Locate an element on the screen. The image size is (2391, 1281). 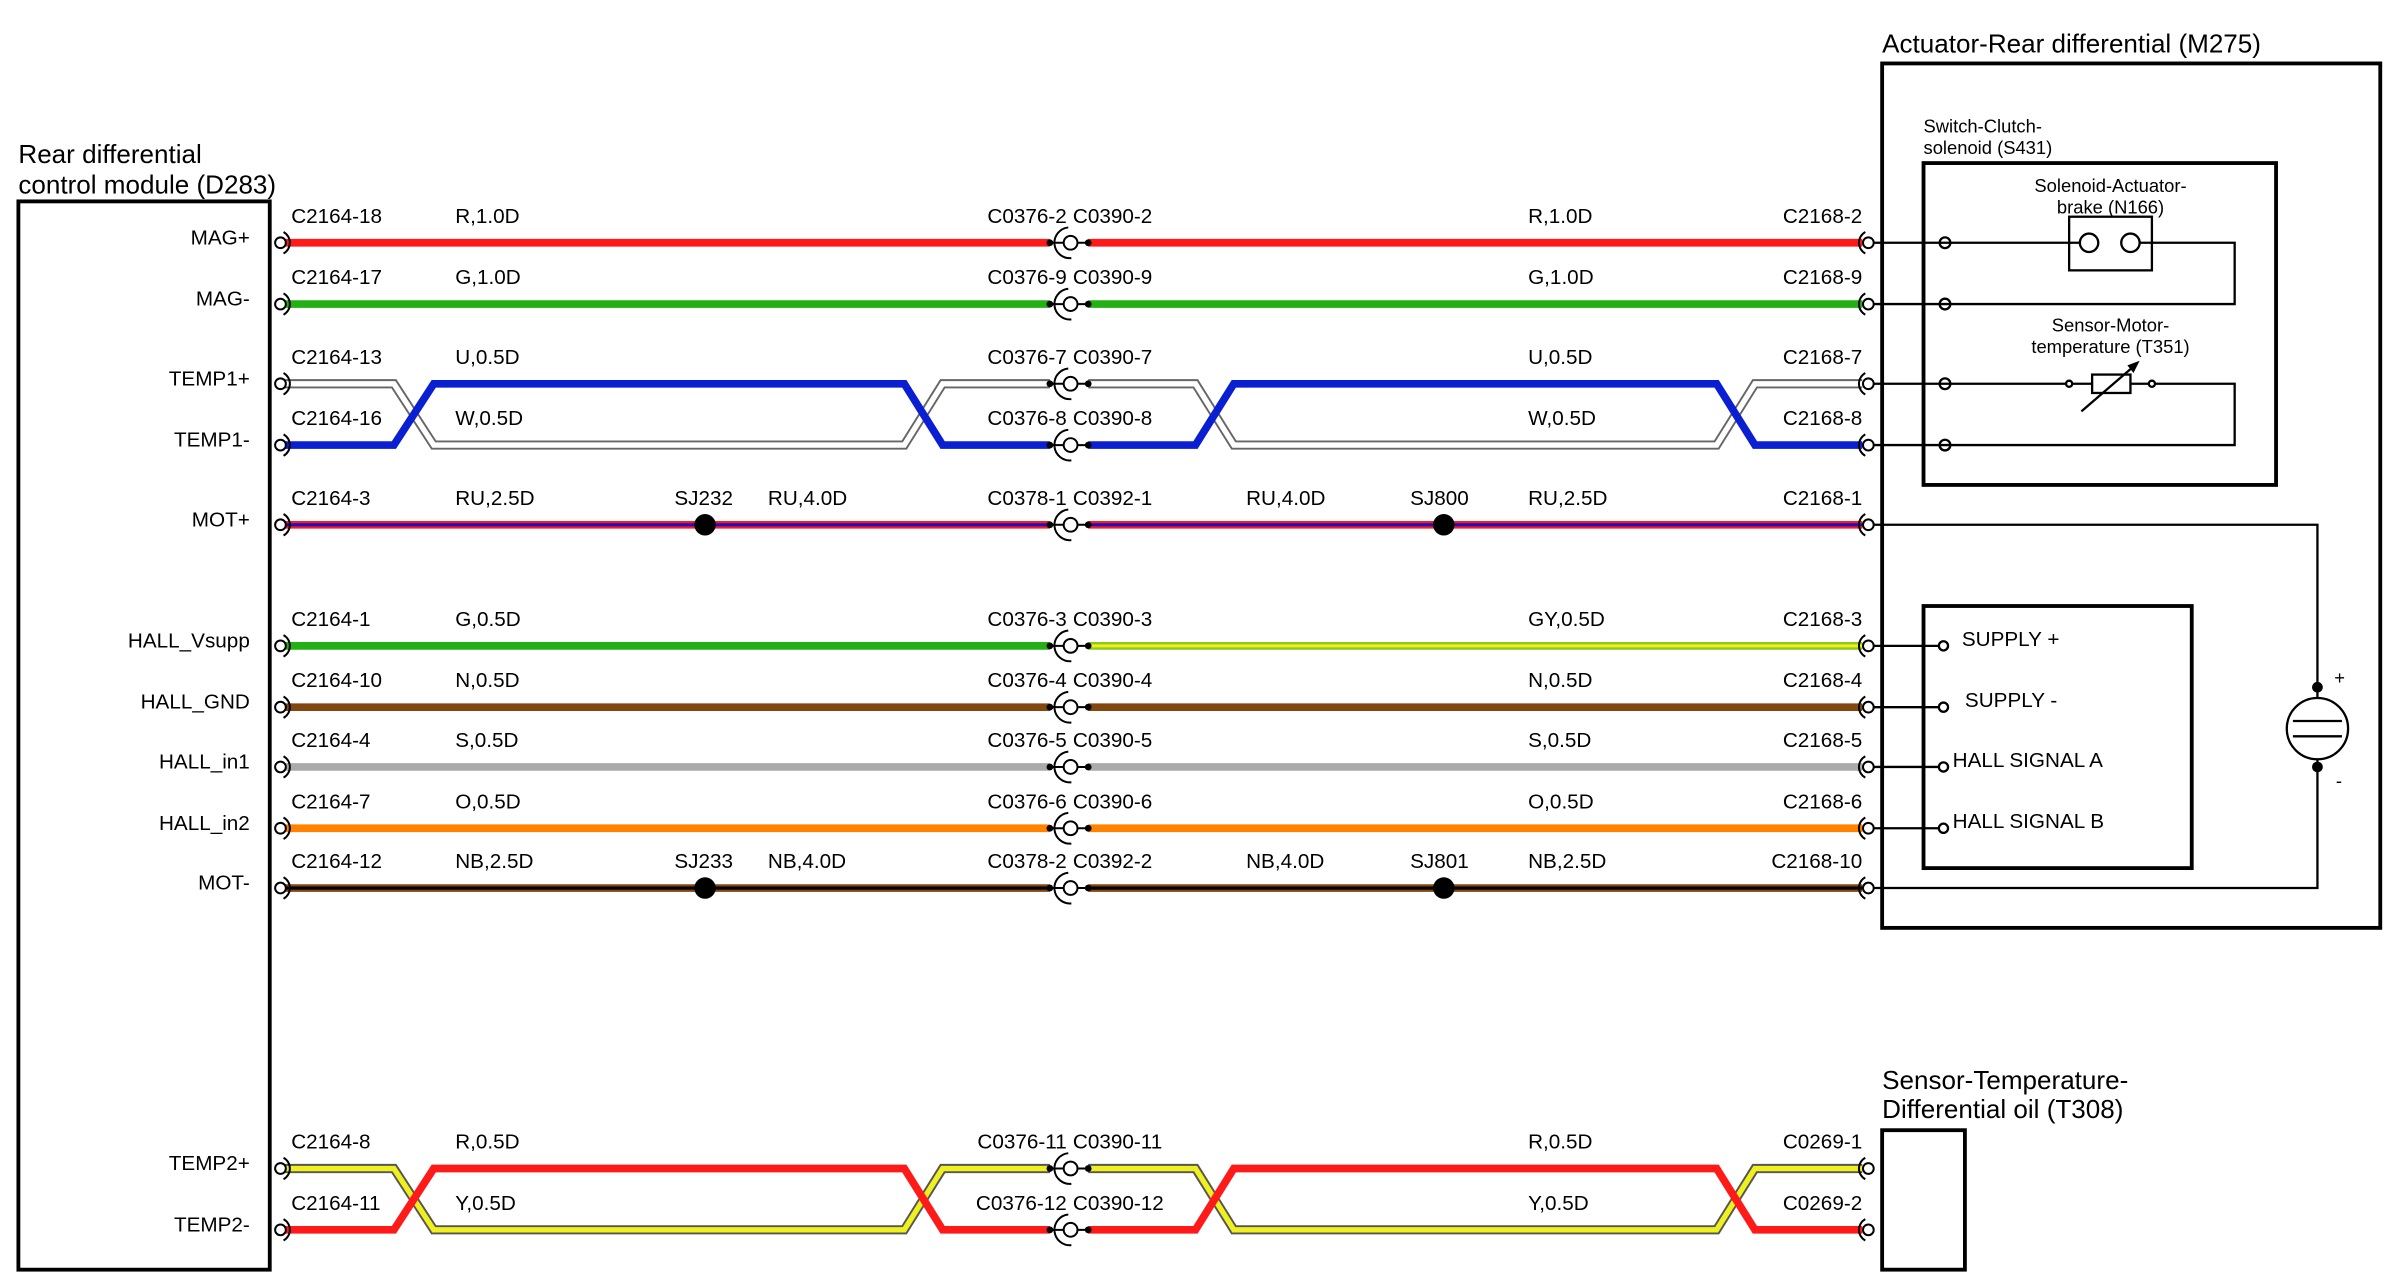
pin-label: TEMP1- is located at coordinates (212, 440).